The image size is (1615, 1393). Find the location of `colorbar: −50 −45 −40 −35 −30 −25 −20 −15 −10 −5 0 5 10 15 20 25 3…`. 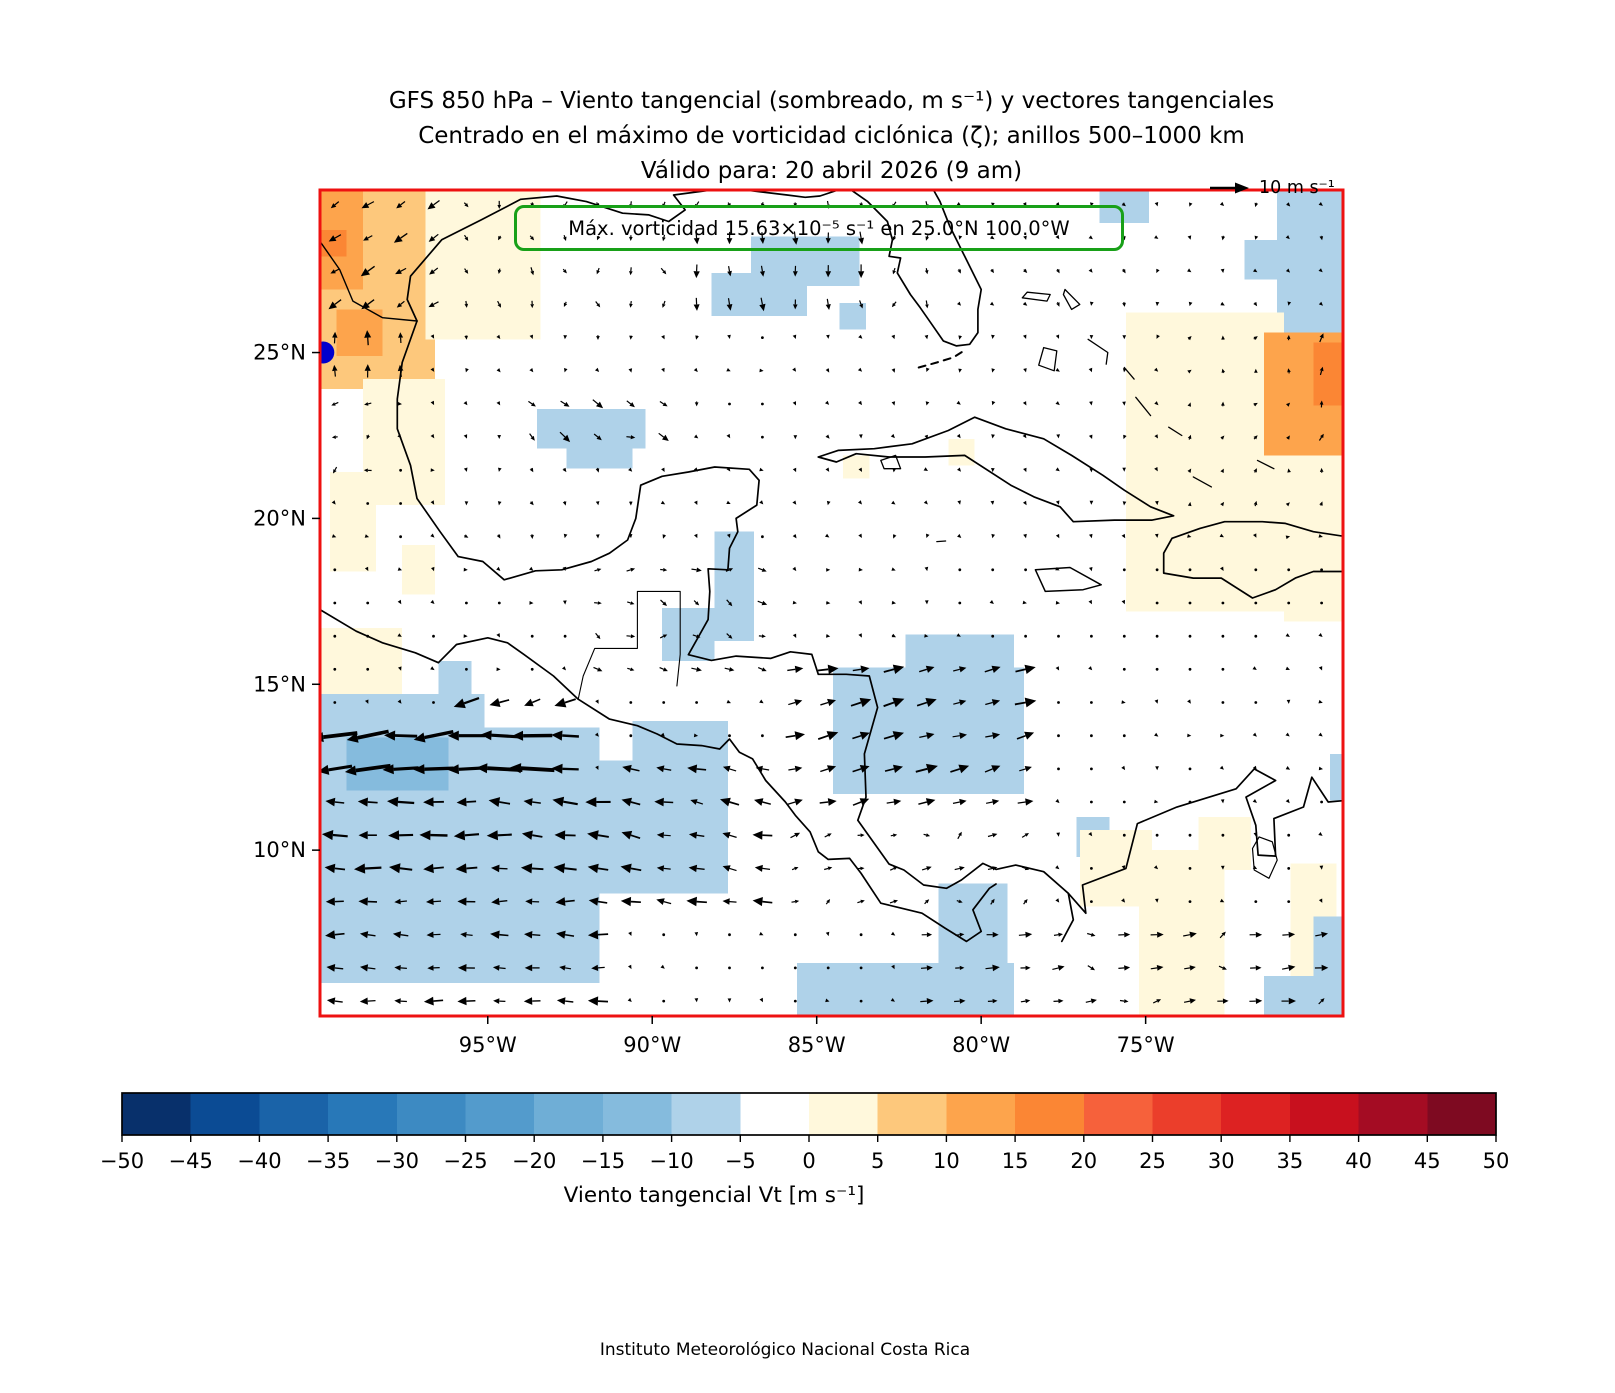

colorbar: −50 −45 −40 −35 −30 −25 −20 −15 −10 −5 0 5 10 15 20 25 3… is located at coordinates (805, 1150).